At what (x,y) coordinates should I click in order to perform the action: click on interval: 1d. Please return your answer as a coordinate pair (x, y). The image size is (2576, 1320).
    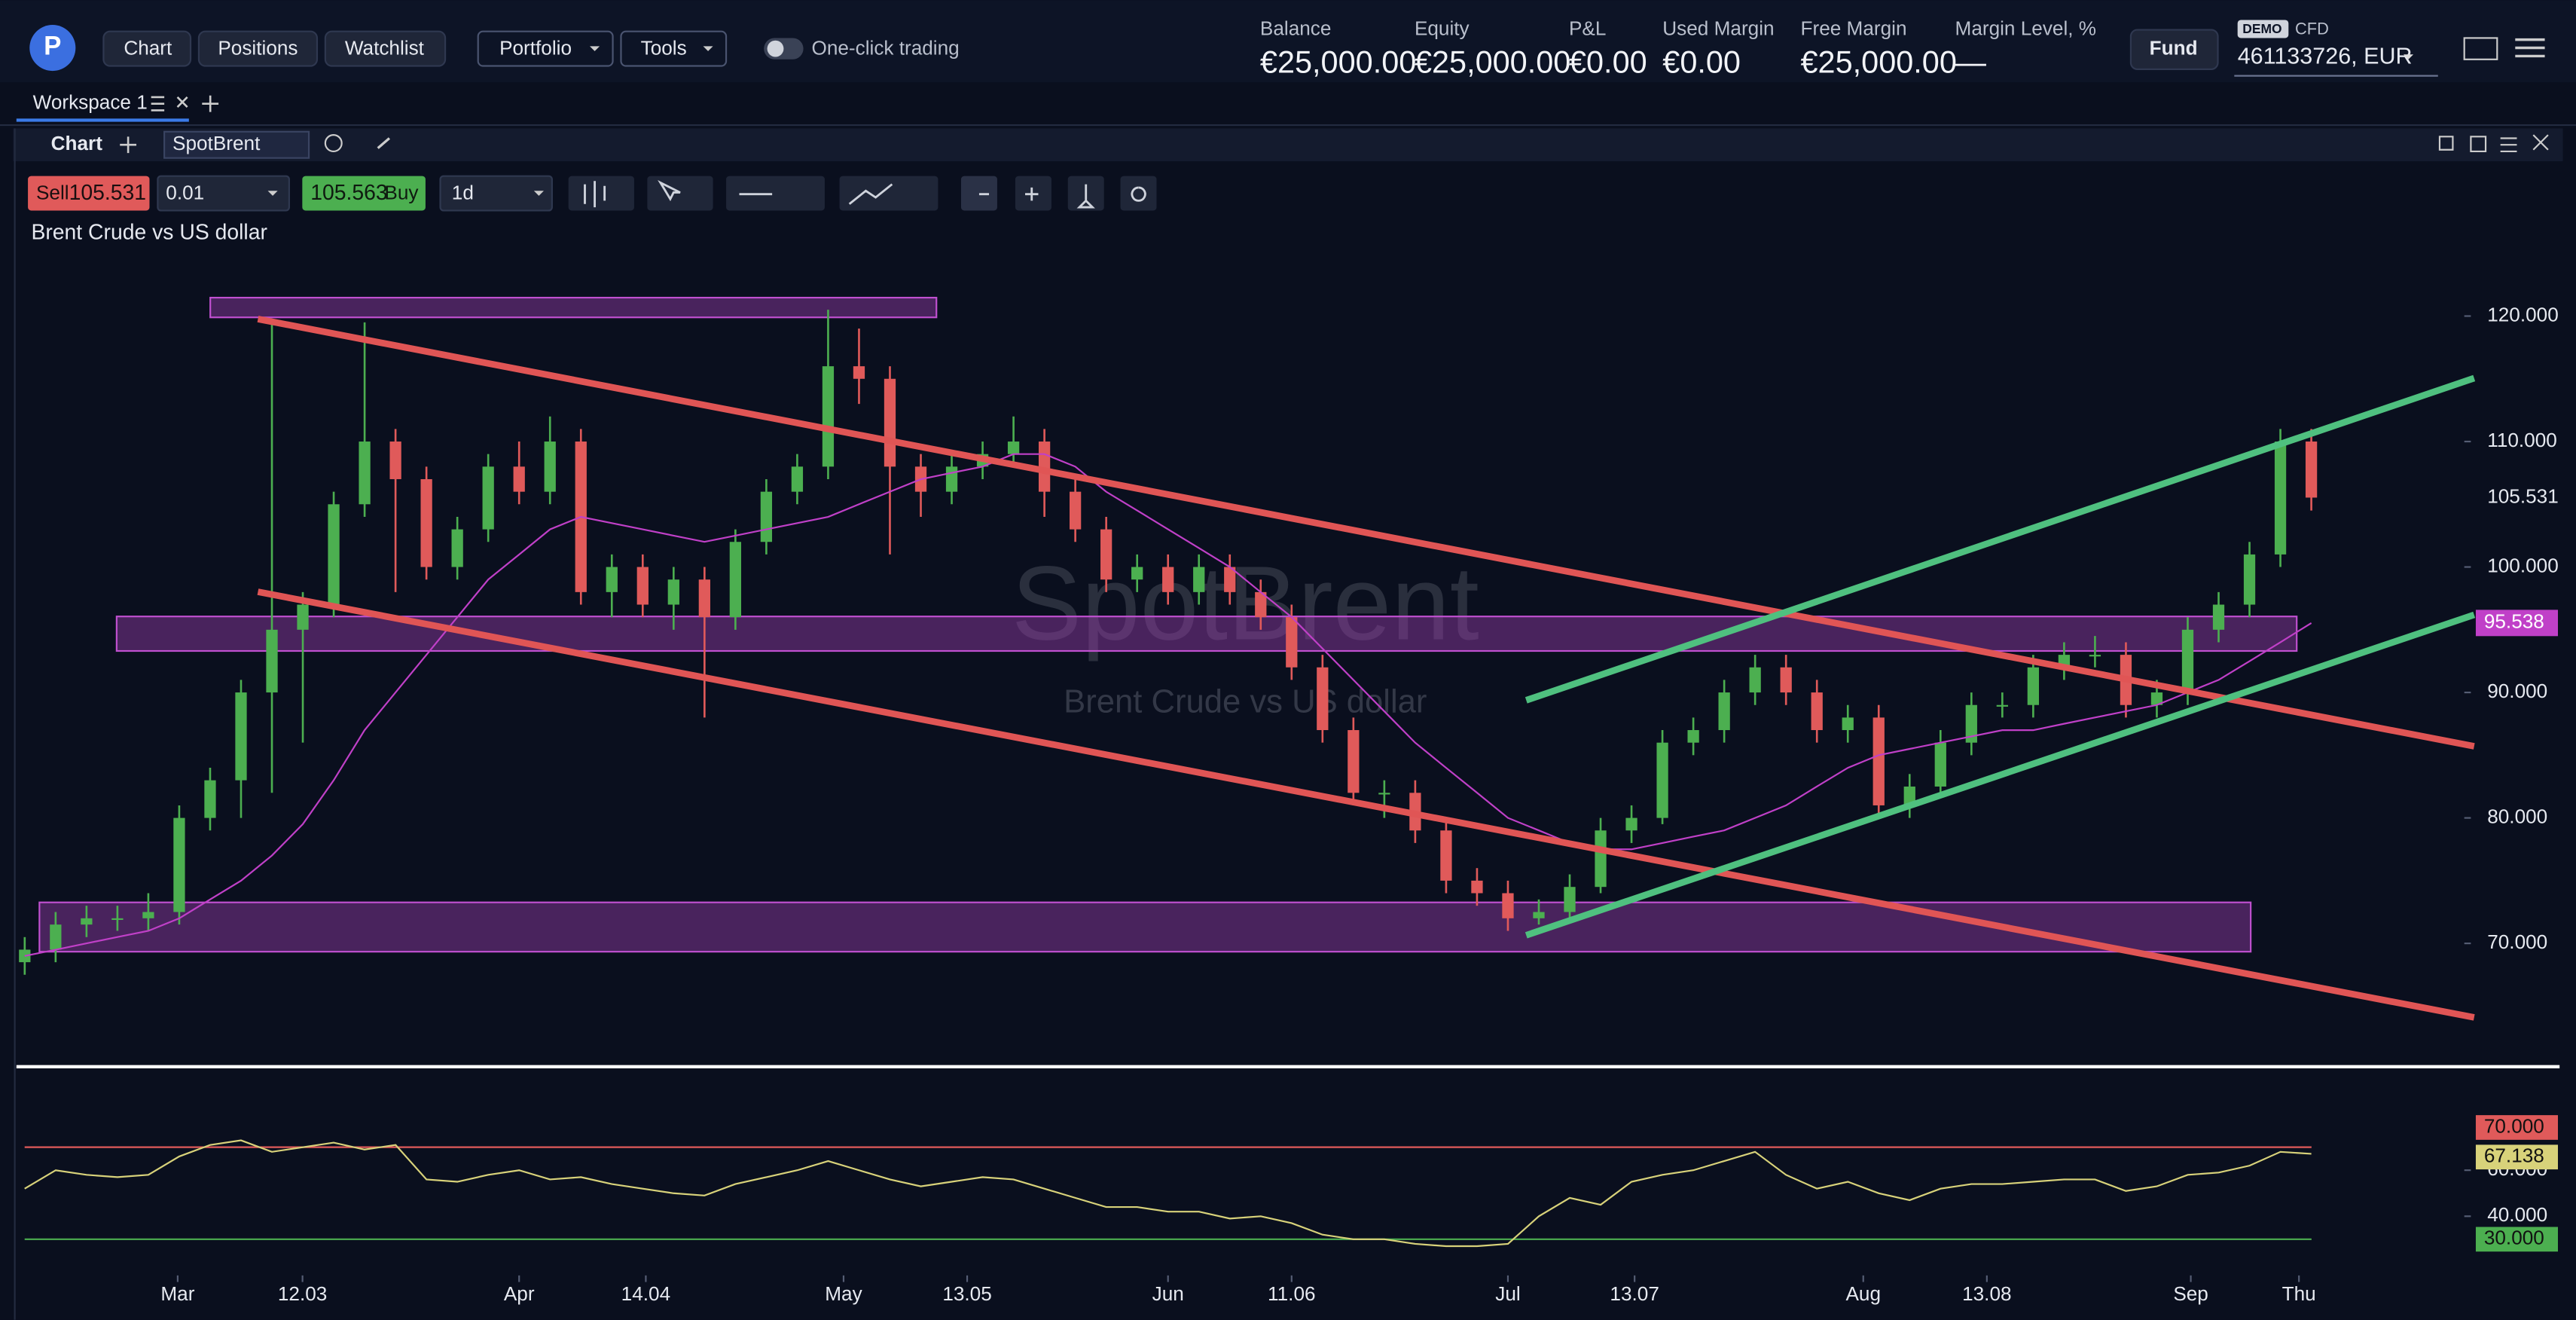
    Looking at the image, I should click on (463, 193).